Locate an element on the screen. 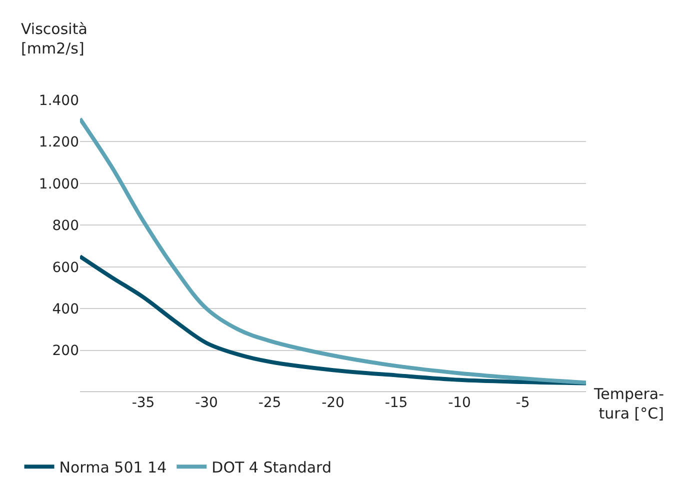  y-tick-label: 200 is located at coordinates (65, 351).